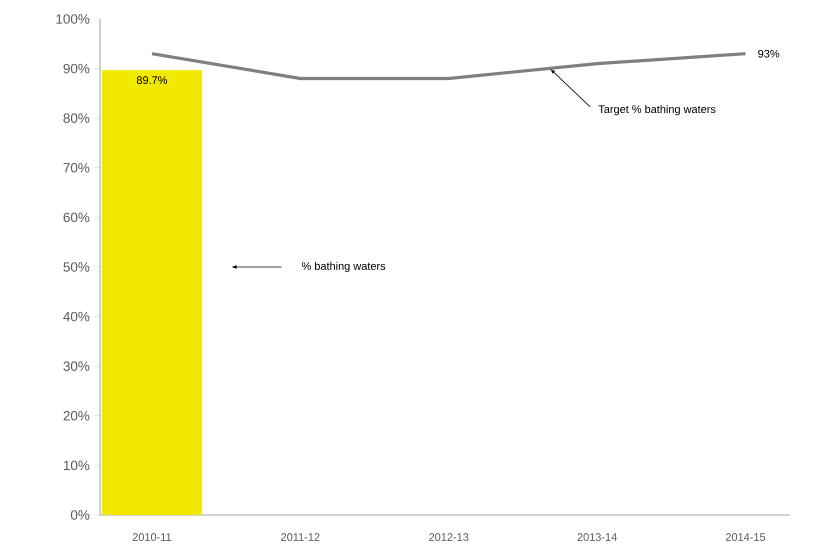 The image size is (838, 558). Describe the element at coordinates (76, 366) in the screenshot. I see `y-tick-label: 30%` at that location.